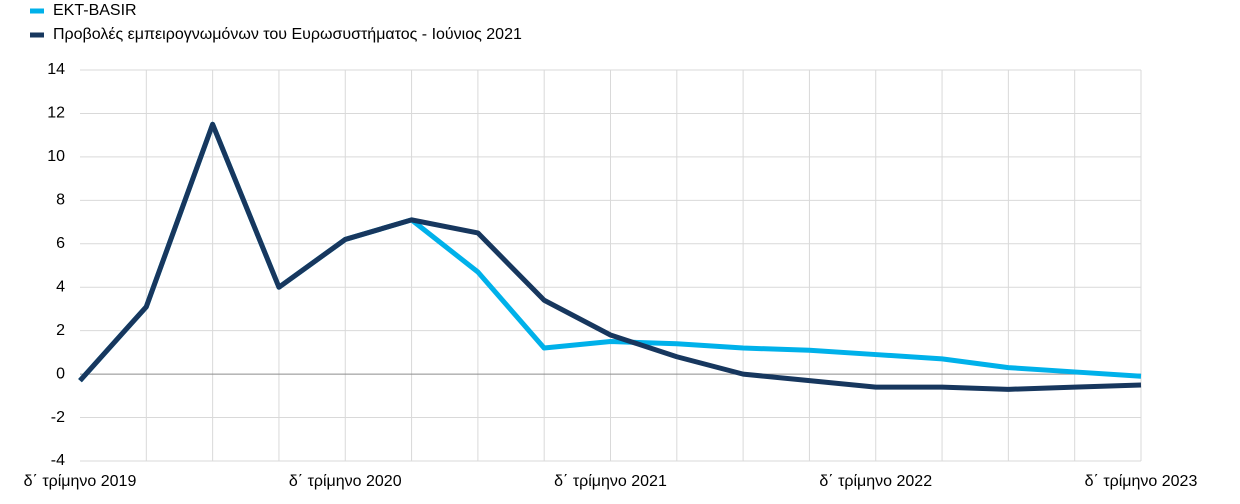 The width and height of the screenshot is (1240, 504). Describe the element at coordinates (60, 200) in the screenshot. I see `y-tick-label: 8` at that location.